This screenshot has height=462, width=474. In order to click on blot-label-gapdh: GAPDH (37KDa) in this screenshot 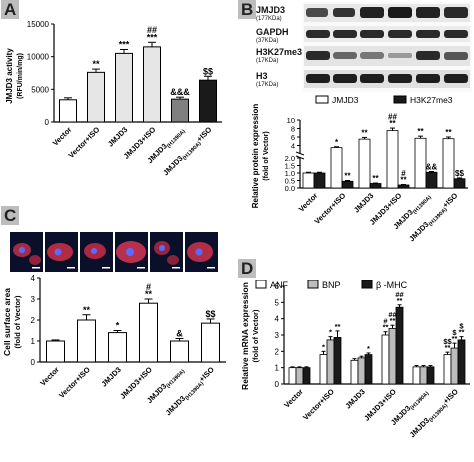, I will do `click(272, 37)`.